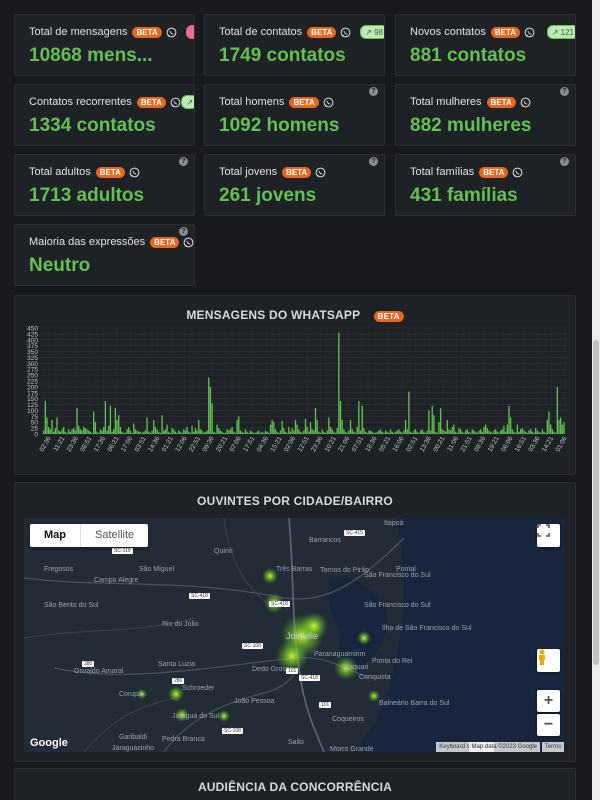  What do you see at coordinates (548, 535) in the screenshot?
I see `fullscreen-button` at bounding box center [548, 535].